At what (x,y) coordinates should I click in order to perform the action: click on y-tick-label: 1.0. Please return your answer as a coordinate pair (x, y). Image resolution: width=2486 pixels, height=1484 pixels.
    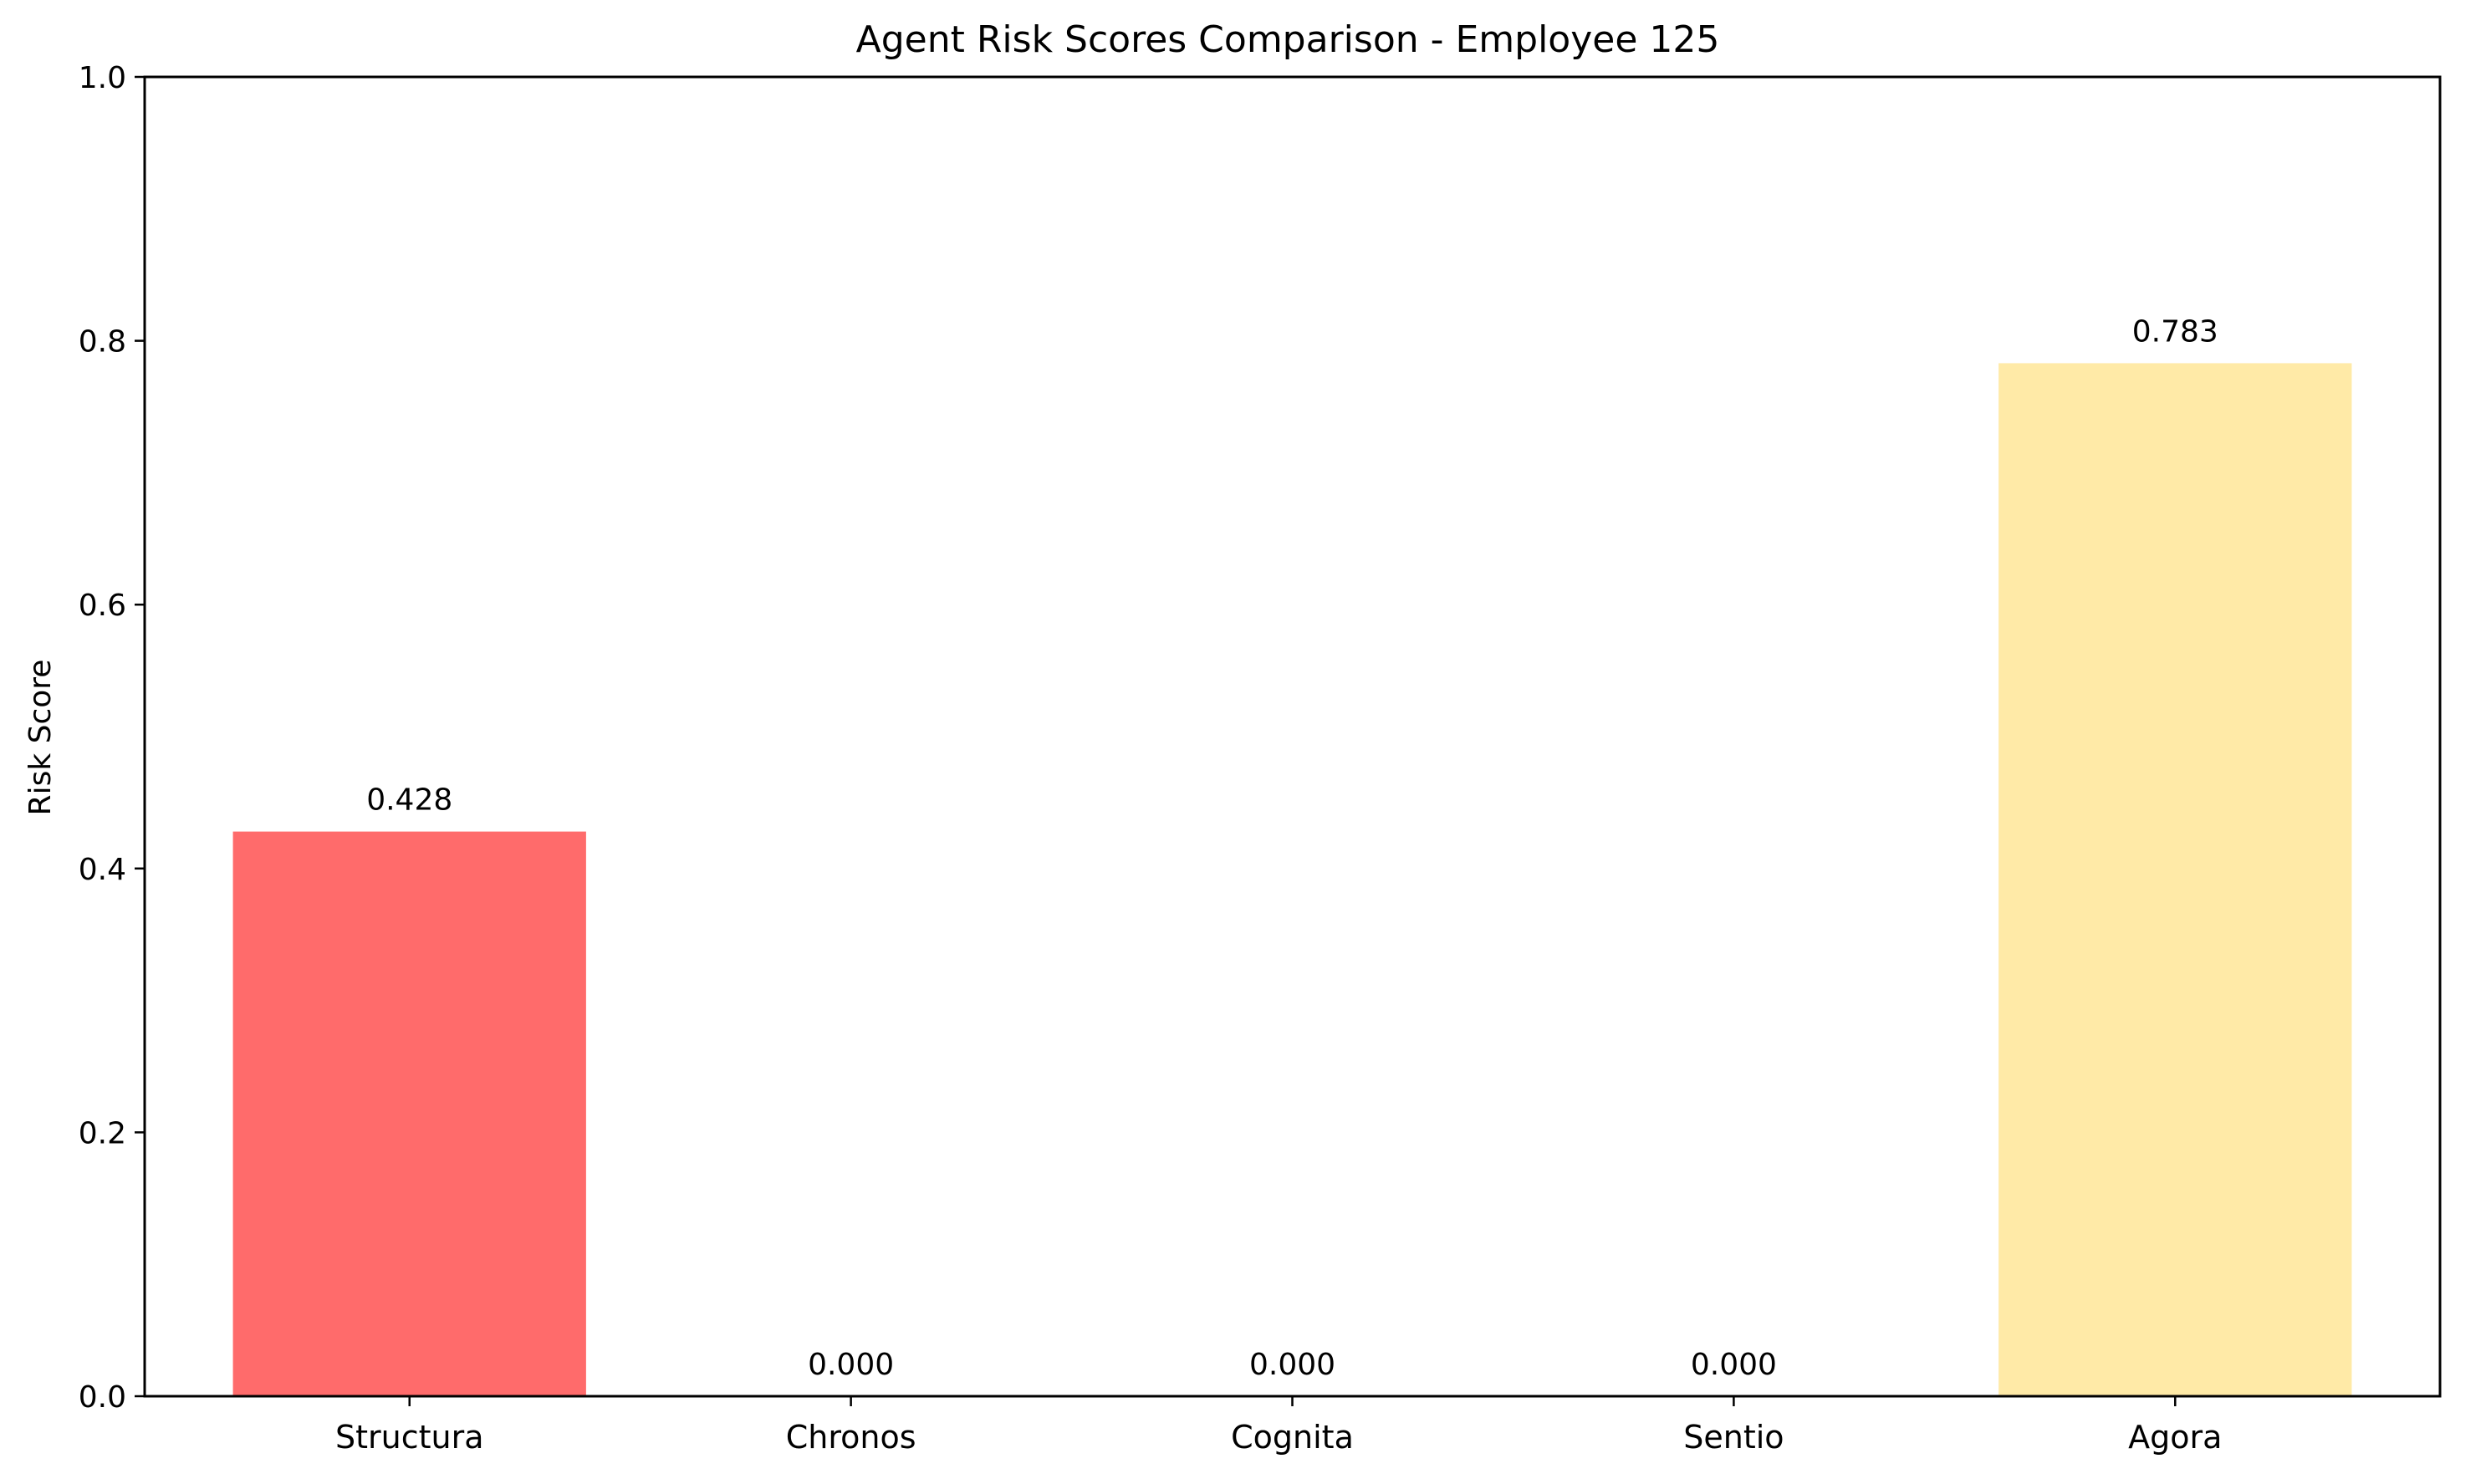
    Looking at the image, I should click on (102, 78).